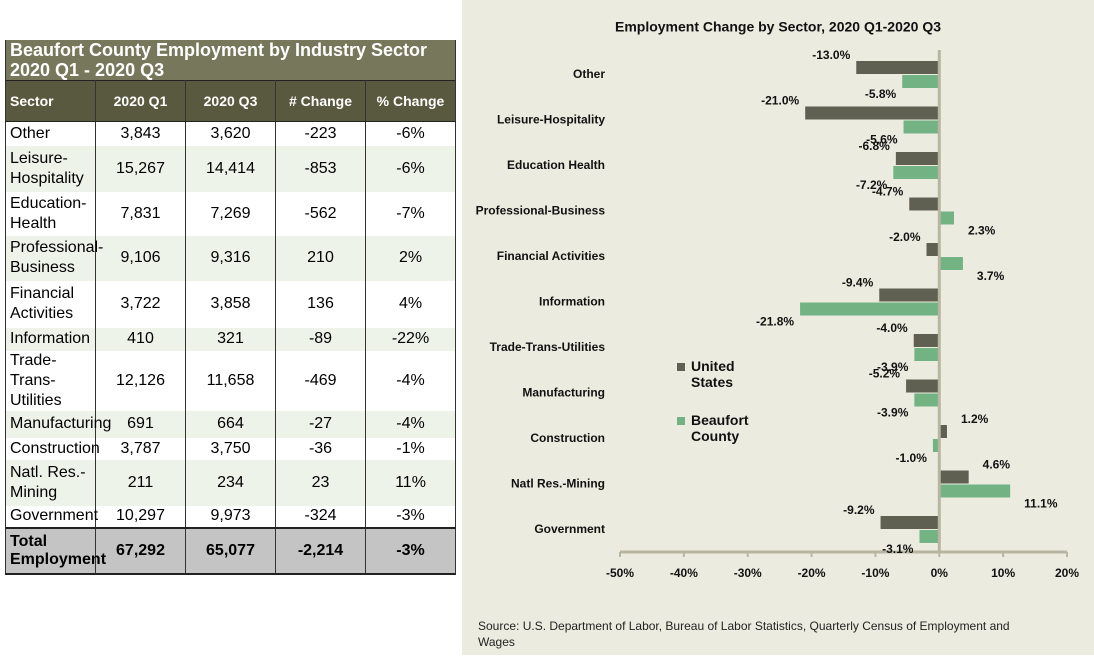  What do you see at coordinates (569, 529) in the screenshot?
I see `category-label: Government` at bounding box center [569, 529].